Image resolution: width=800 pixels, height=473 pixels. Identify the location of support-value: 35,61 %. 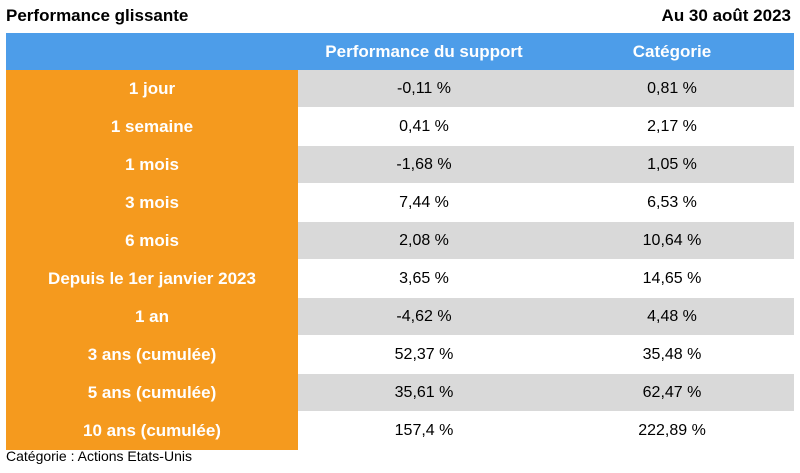
(424, 392).